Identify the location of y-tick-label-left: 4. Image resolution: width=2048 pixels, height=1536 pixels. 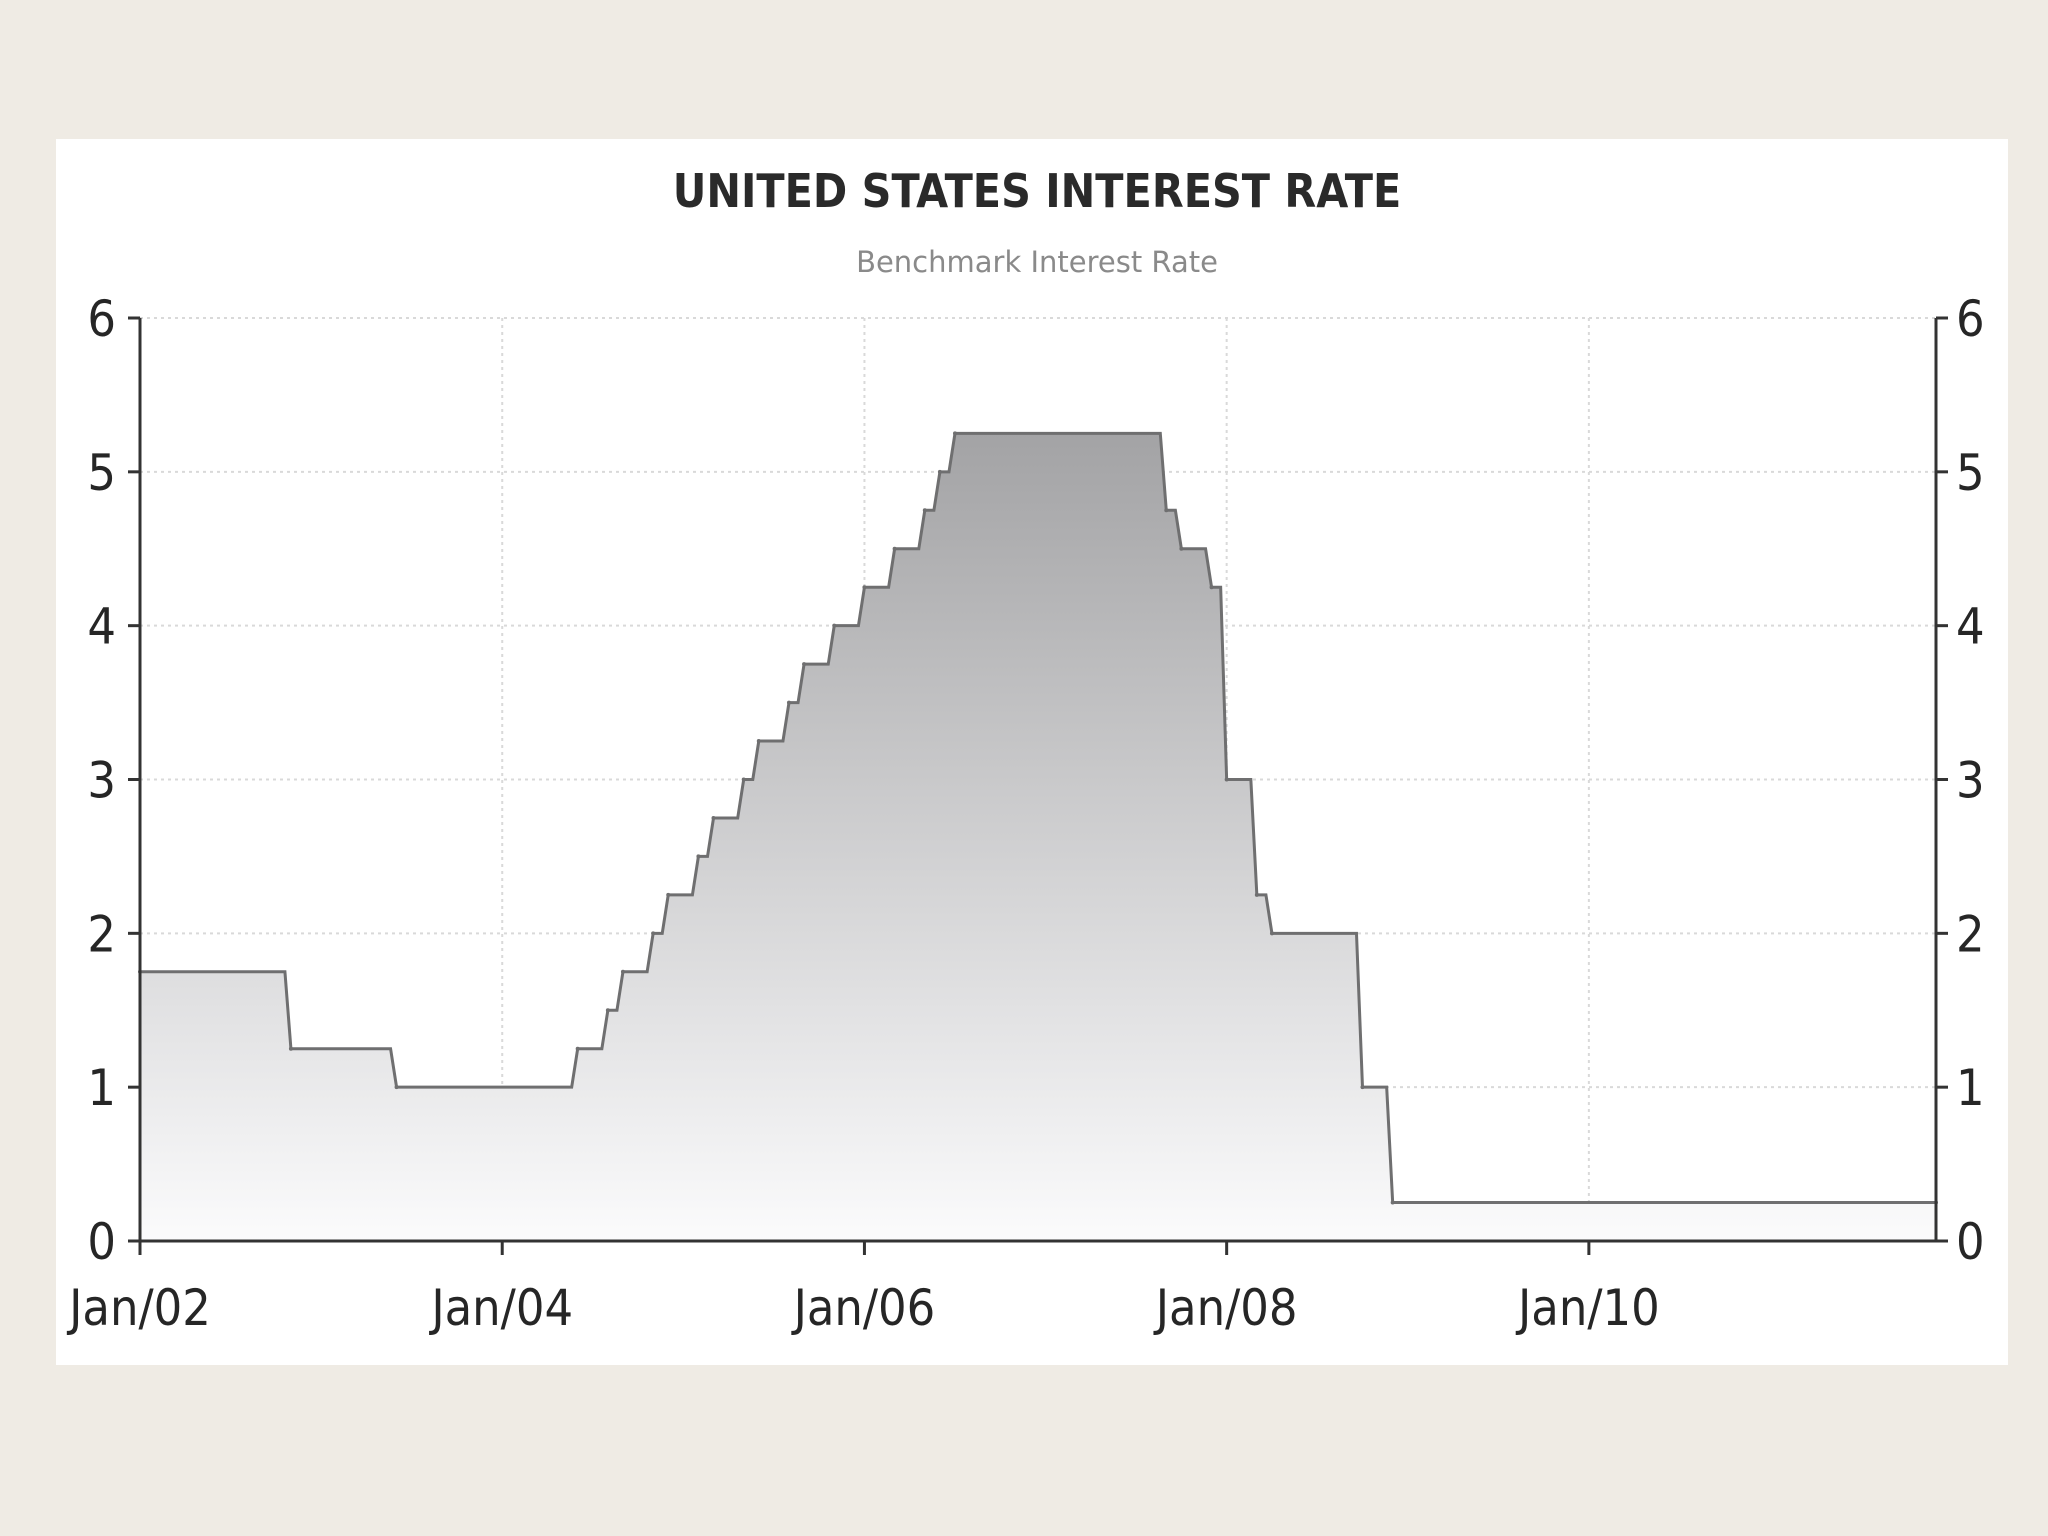
(101, 627).